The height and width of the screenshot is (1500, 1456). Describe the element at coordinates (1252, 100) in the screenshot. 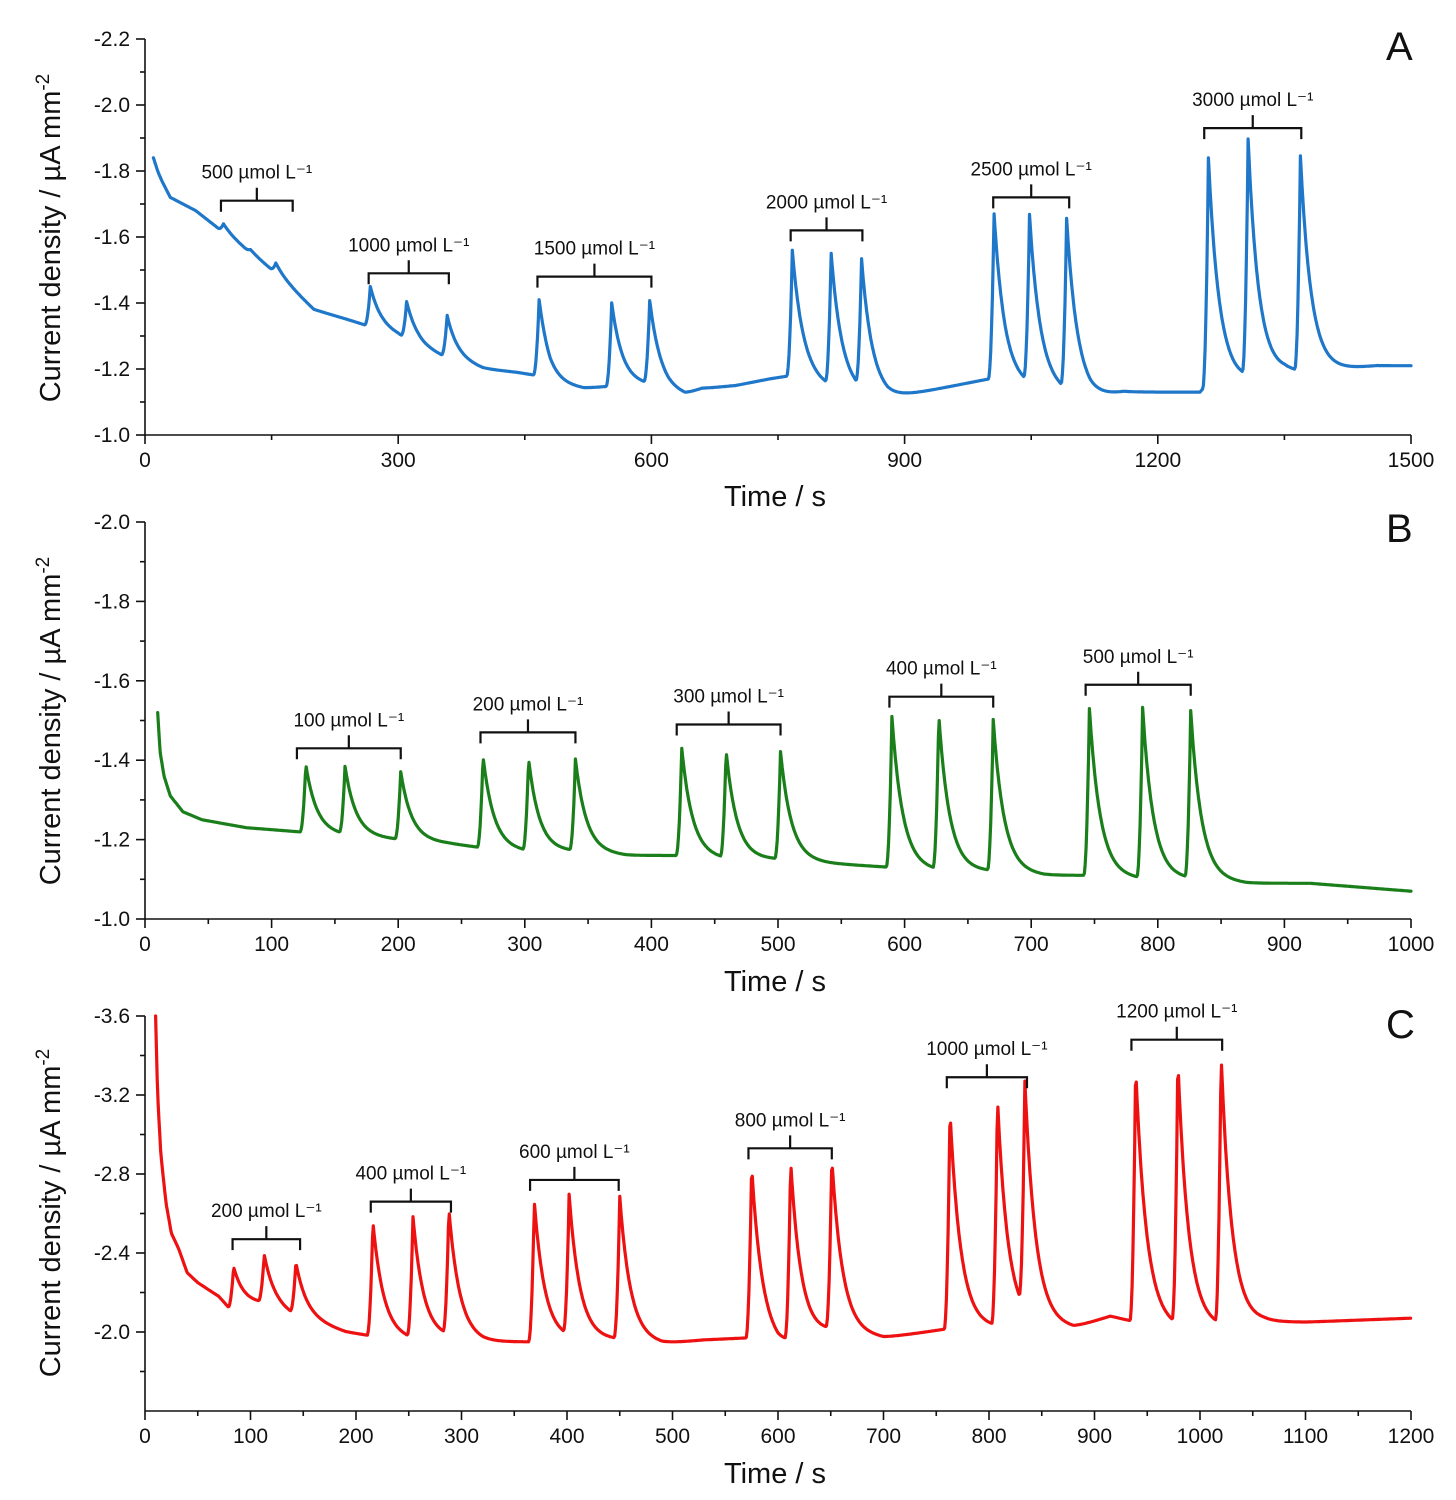

I see `annotation-label-a: 3000 µmol L⁻¹` at that location.